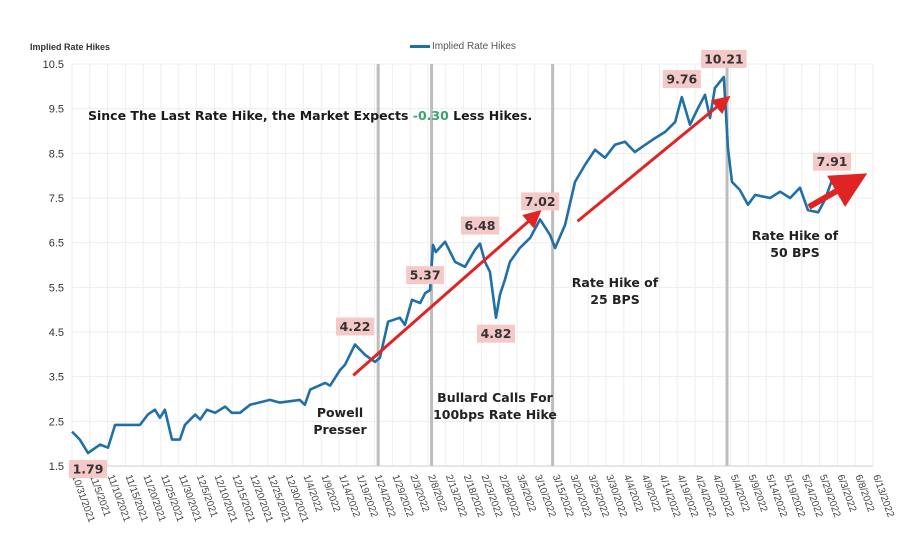 The width and height of the screenshot is (913, 539). What do you see at coordinates (495, 397) in the screenshot?
I see `annotation-line: Bullard Calls For` at bounding box center [495, 397].